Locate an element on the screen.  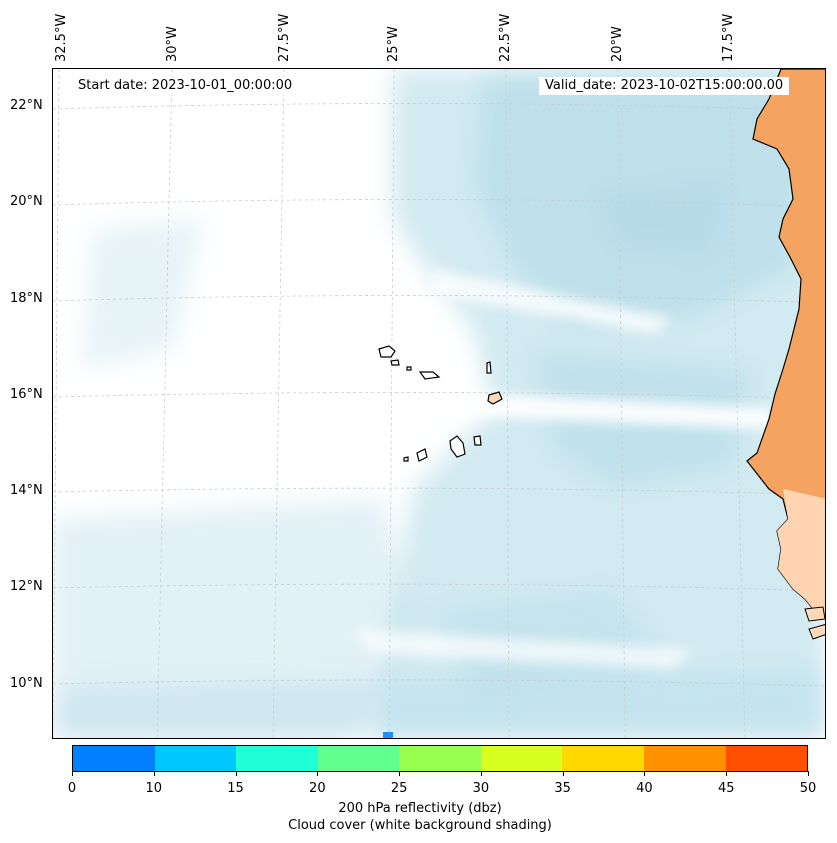
cape-verde-islands is located at coordinates (440, 403).